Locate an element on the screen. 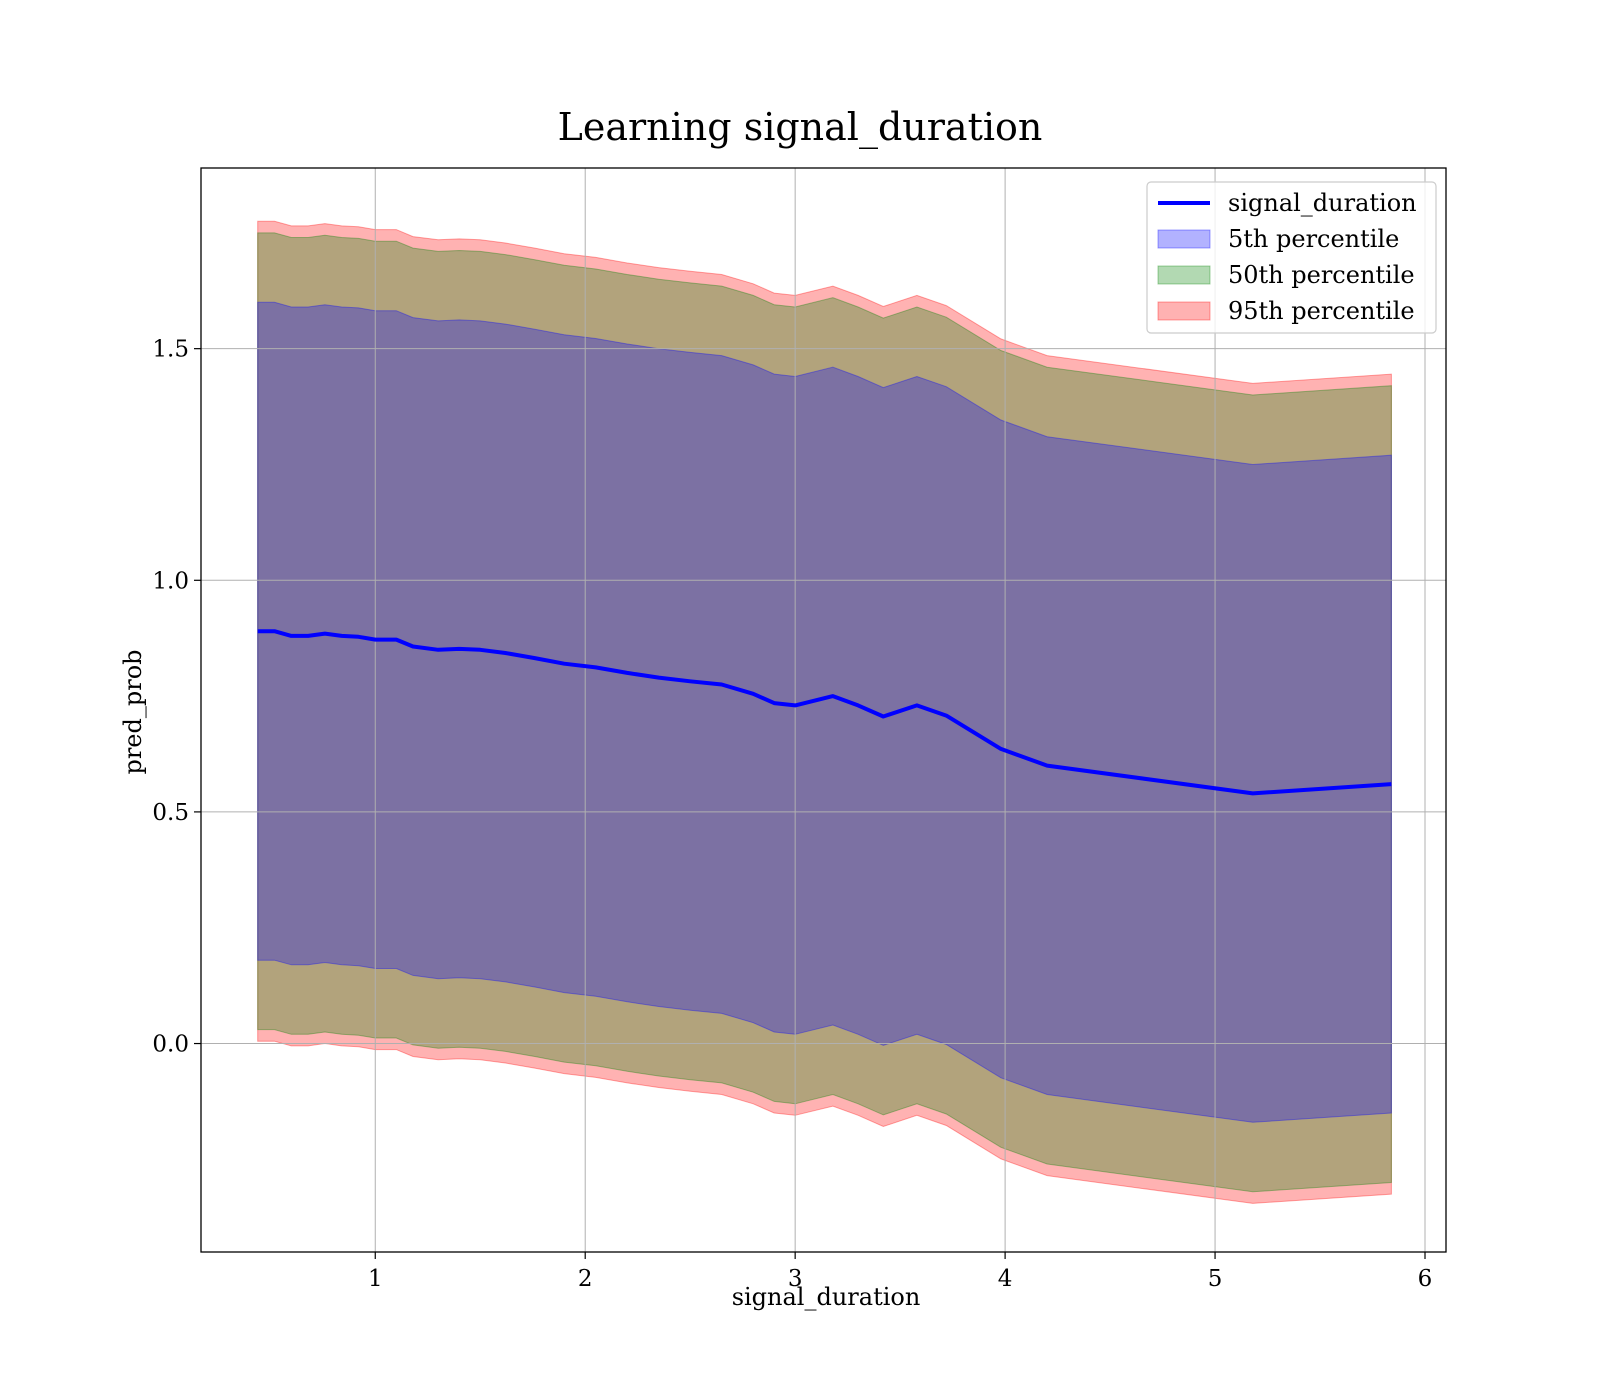 The height and width of the screenshot is (1400, 1600). legend-label: signal_duration is located at coordinates (1322, 203).